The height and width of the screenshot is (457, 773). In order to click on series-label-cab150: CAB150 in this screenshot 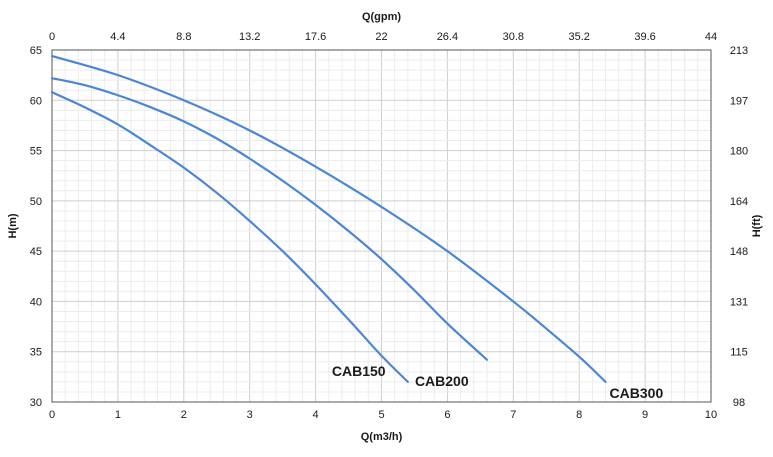, I will do `click(359, 371)`.